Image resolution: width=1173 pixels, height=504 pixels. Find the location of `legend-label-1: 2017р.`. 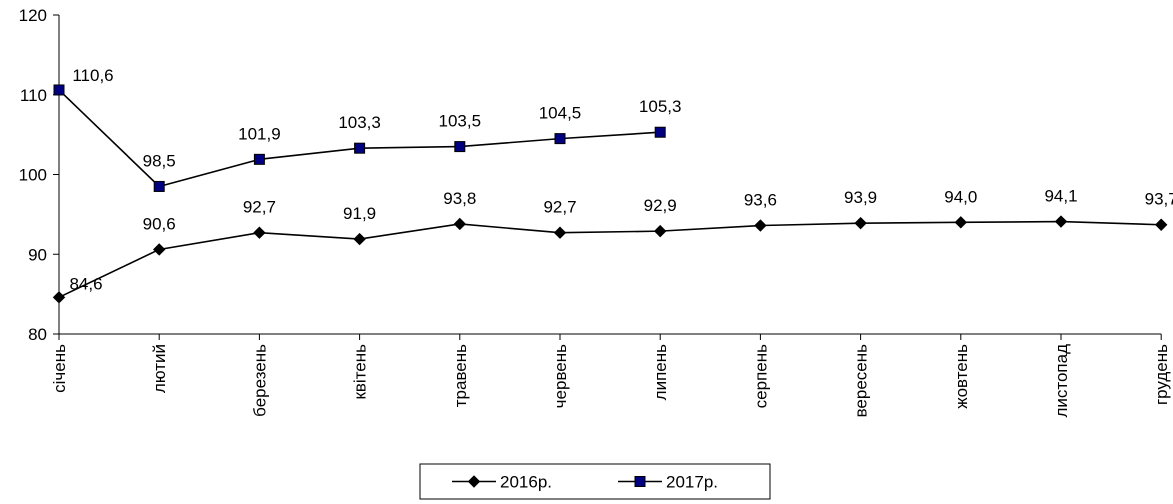

legend-label-1: 2017р. is located at coordinates (692, 482).